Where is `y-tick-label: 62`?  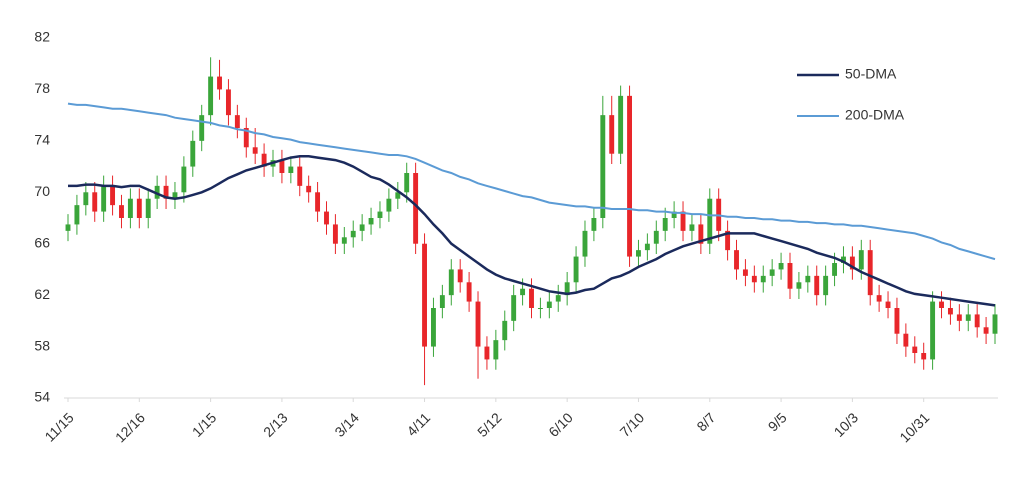 y-tick-label: 62 is located at coordinates (42, 294).